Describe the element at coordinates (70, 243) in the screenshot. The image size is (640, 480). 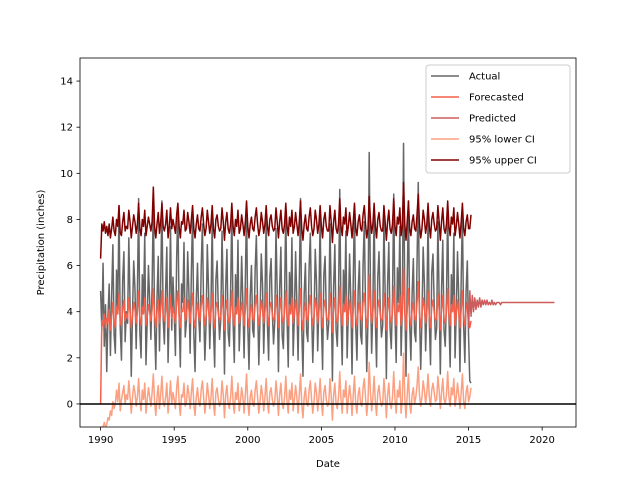
I see `y-axis-ticks: 0 2 4 6 8 10 12 14` at that location.